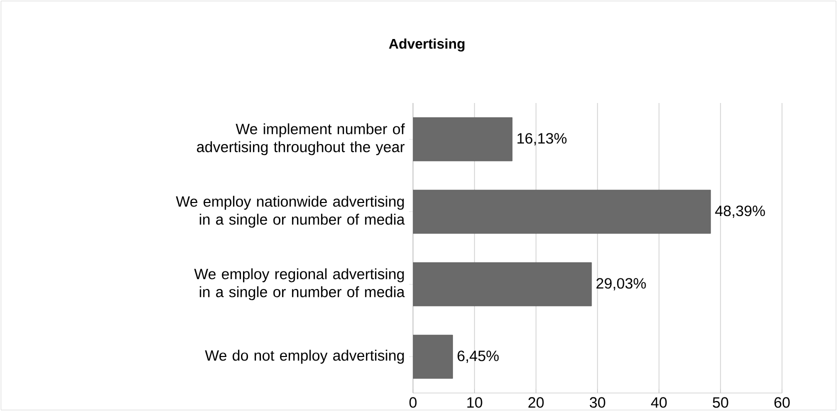  What do you see at coordinates (478, 356) in the screenshot?
I see `data-label: 6,45%` at bounding box center [478, 356].